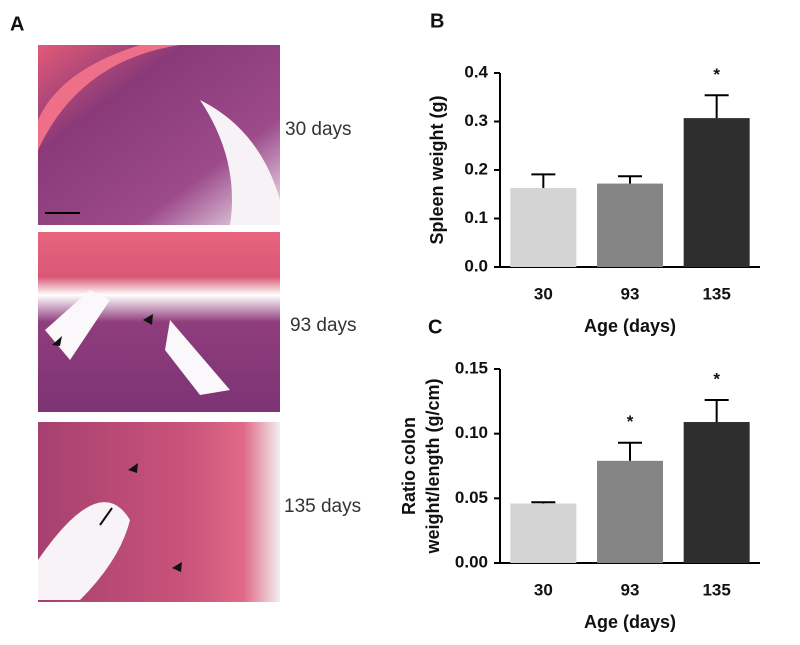 The height and width of the screenshot is (645, 800). What do you see at coordinates (17, 24) in the screenshot?
I see `panel-label: A` at bounding box center [17, 24].